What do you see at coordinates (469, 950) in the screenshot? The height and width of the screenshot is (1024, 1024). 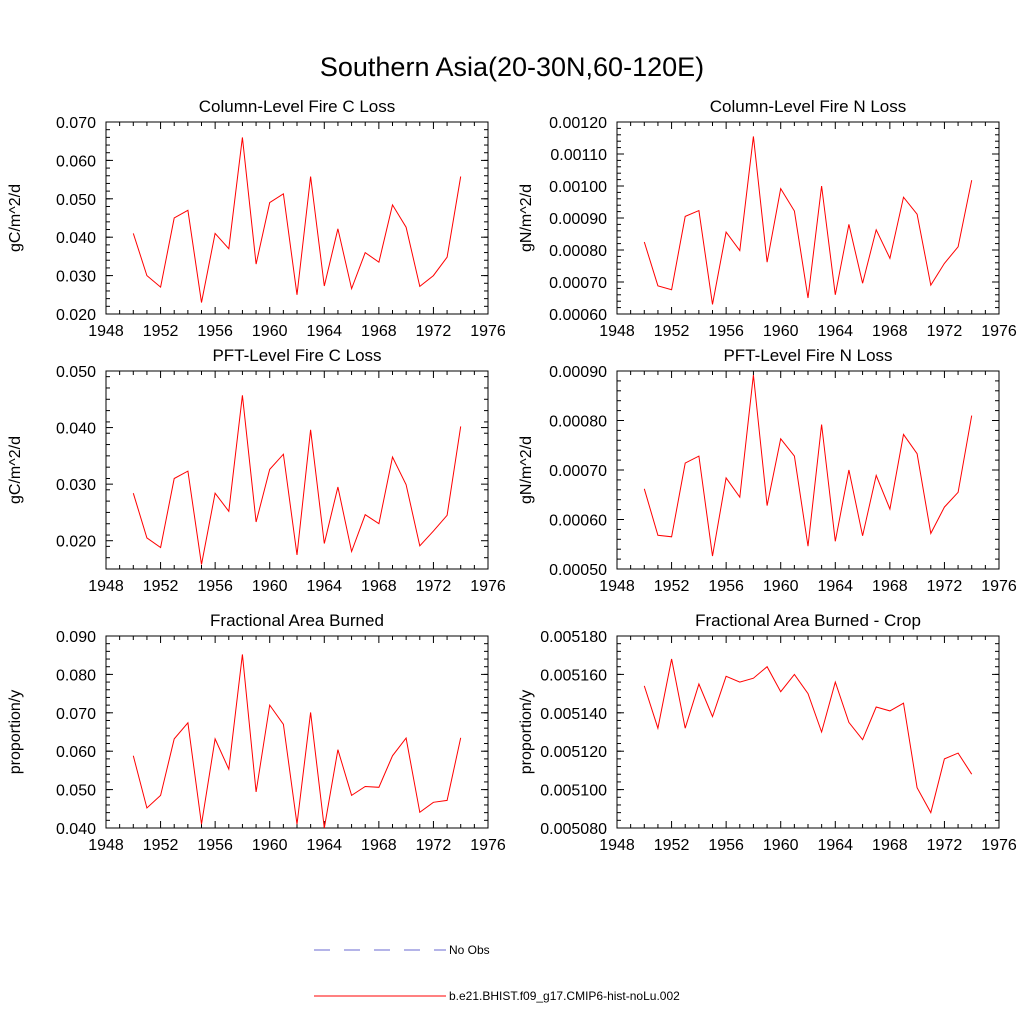 I see `legend-label-no-obs: No Obs` at bounding box center [469, 950].